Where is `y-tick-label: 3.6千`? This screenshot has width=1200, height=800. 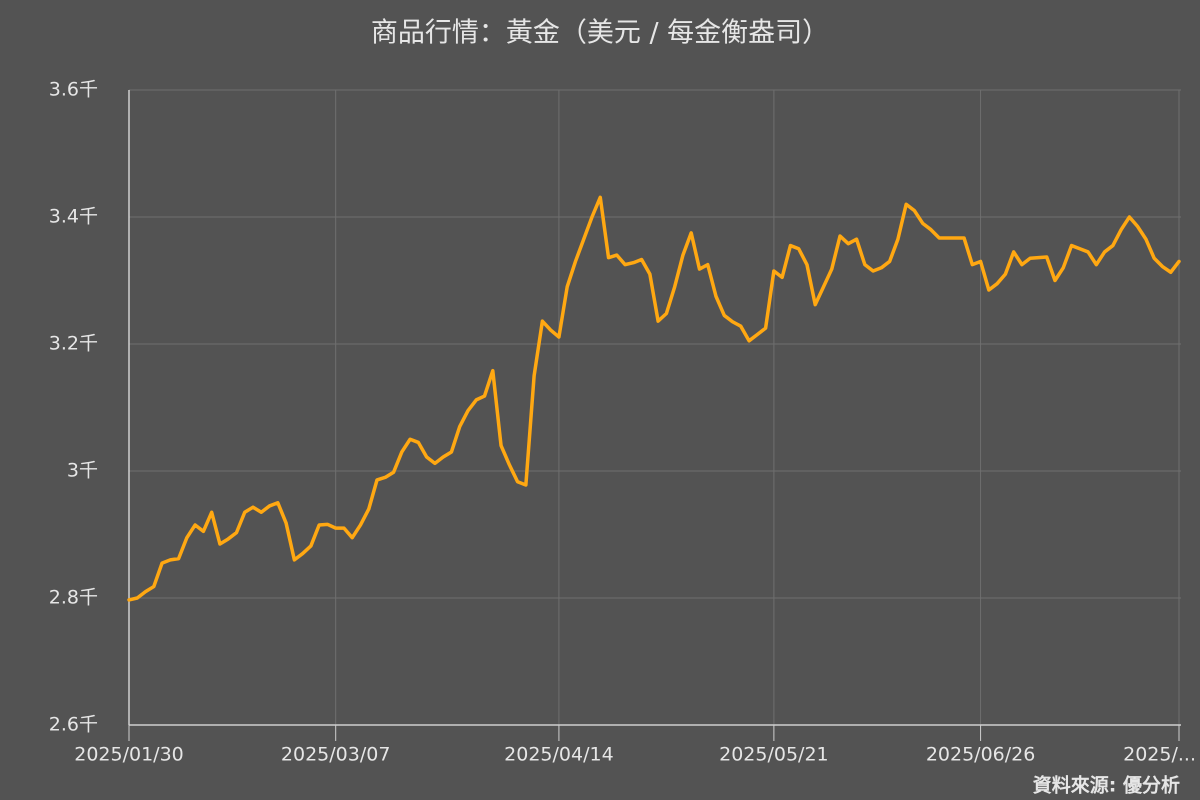 y-tick-label: 3.6千 is located at coordinates (73, 90).